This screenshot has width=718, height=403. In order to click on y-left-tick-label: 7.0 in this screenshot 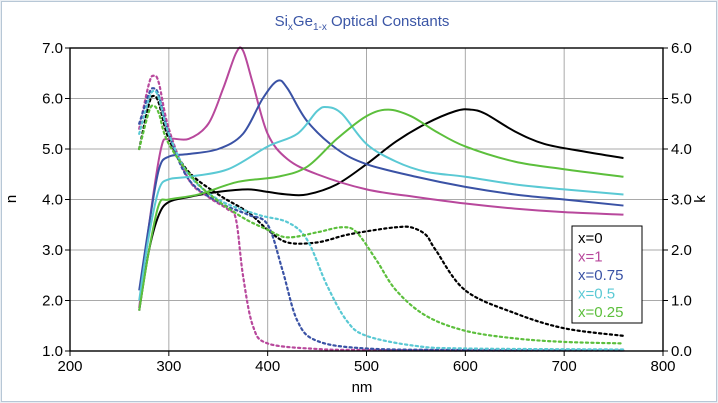, I will do `click(52, 48)`.